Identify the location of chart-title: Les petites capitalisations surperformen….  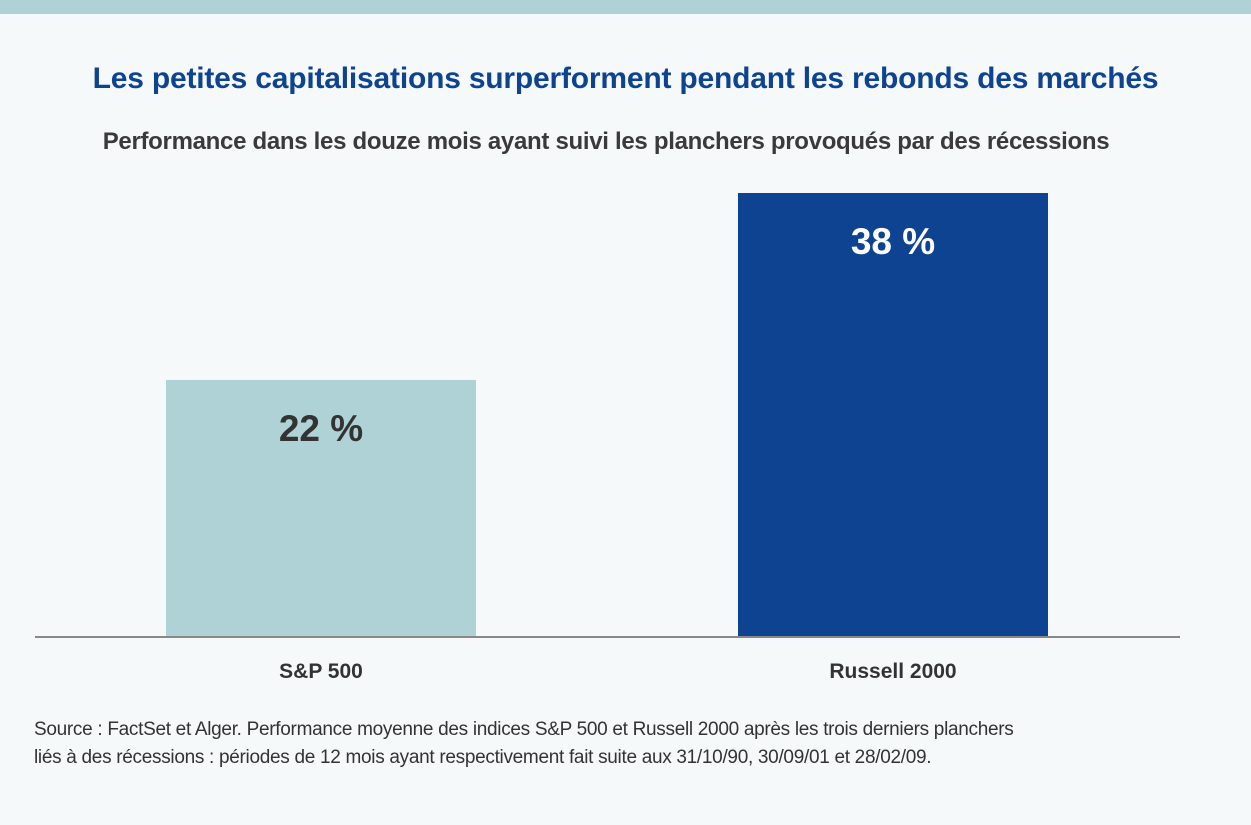
(625, 78).